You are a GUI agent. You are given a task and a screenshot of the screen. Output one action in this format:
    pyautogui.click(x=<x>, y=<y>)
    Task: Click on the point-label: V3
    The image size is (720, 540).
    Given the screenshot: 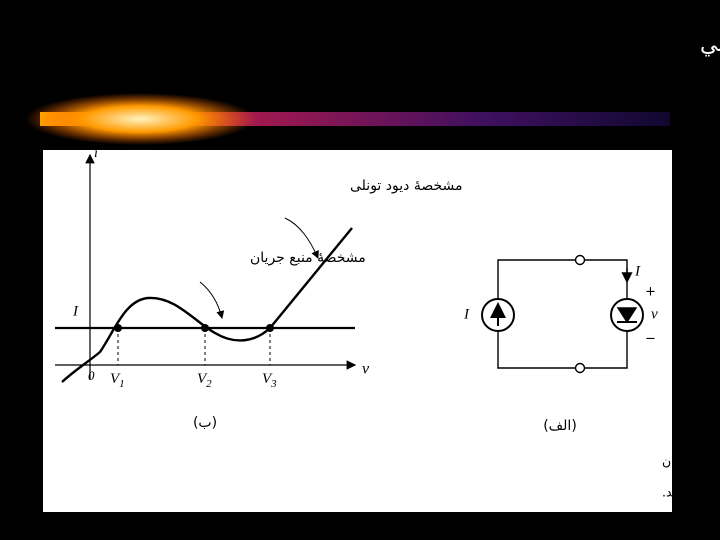 What is the action you would take?
    pyautogui.click(x=269, y=380)
    